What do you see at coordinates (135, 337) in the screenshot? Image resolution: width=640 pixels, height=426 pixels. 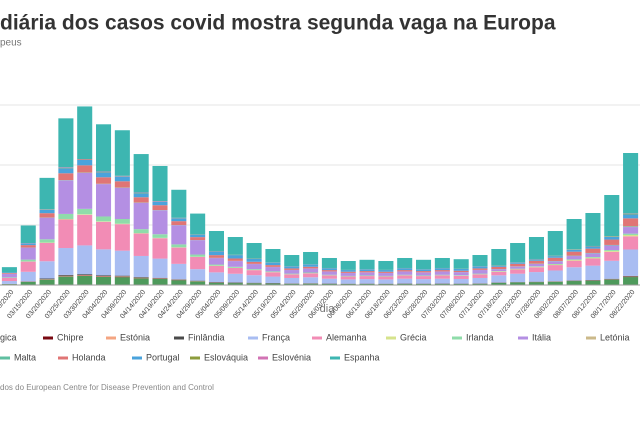 I see `legend-label: Estónia` at bounding box center [135, 337].